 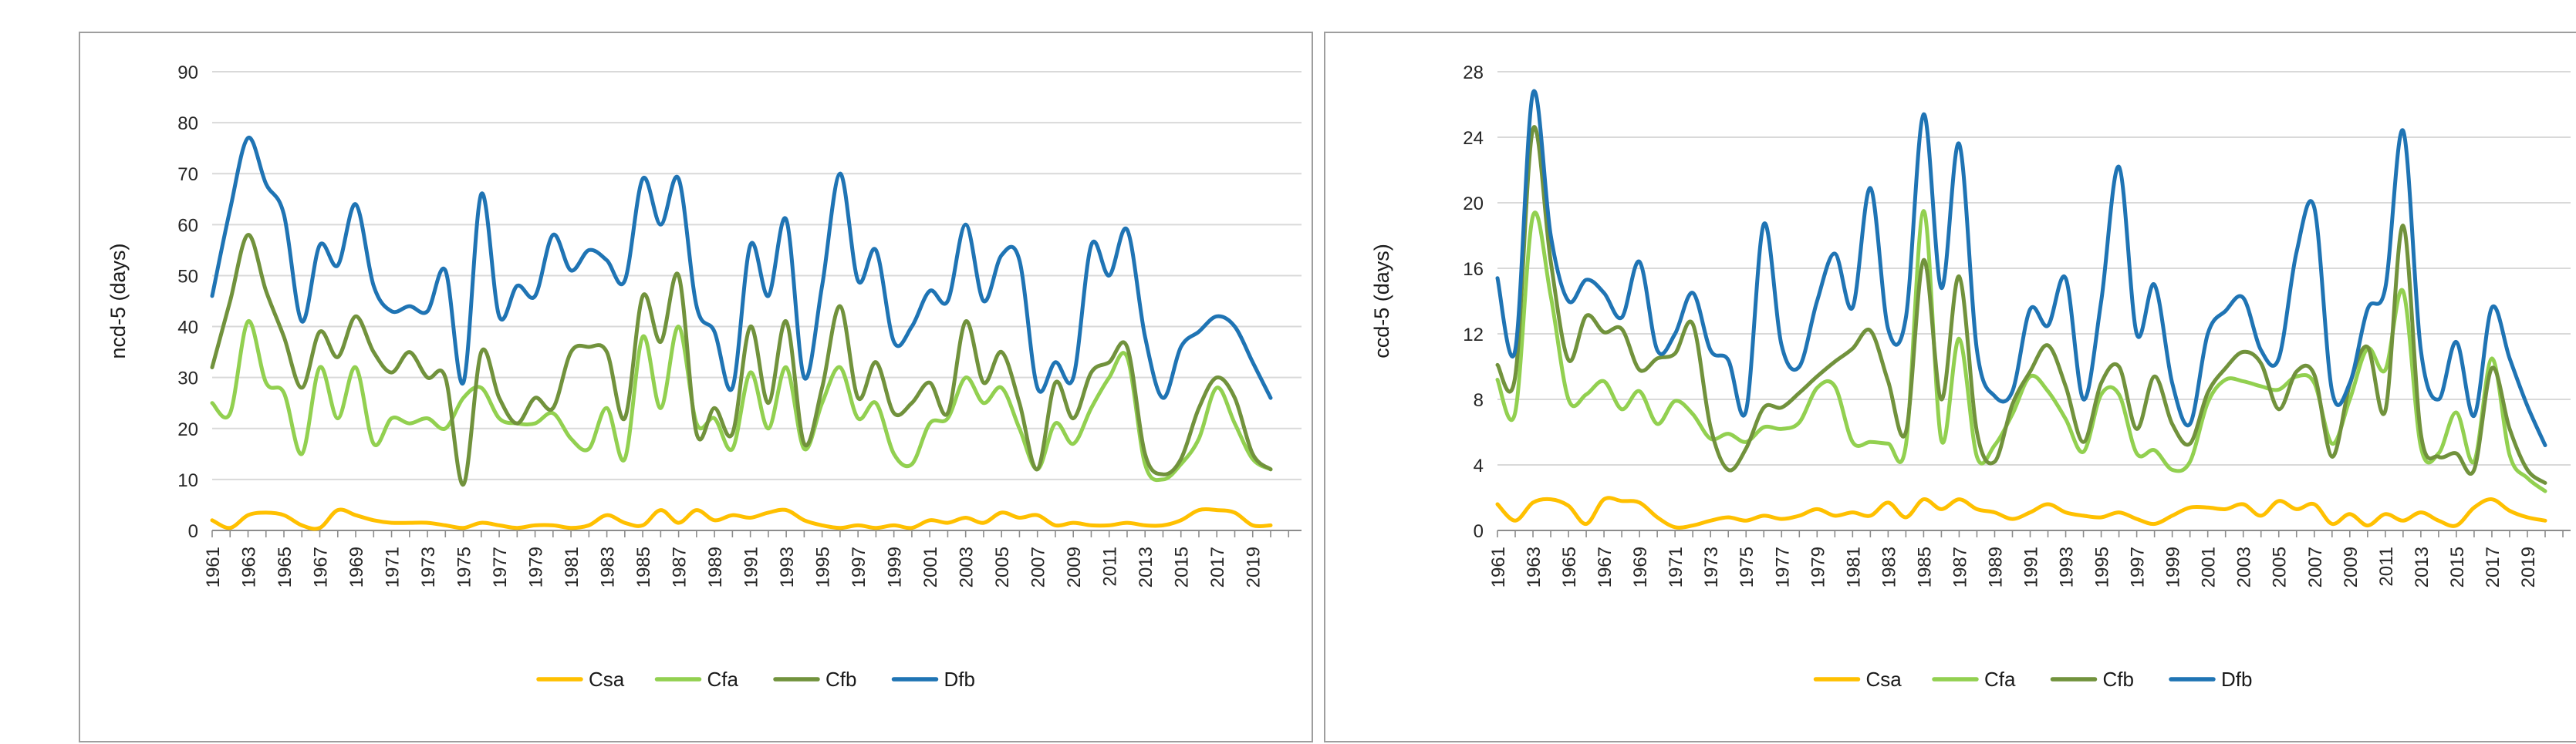 I want to click on y-axis-title: ccd-5 (days), so click(x=1382, y=301).